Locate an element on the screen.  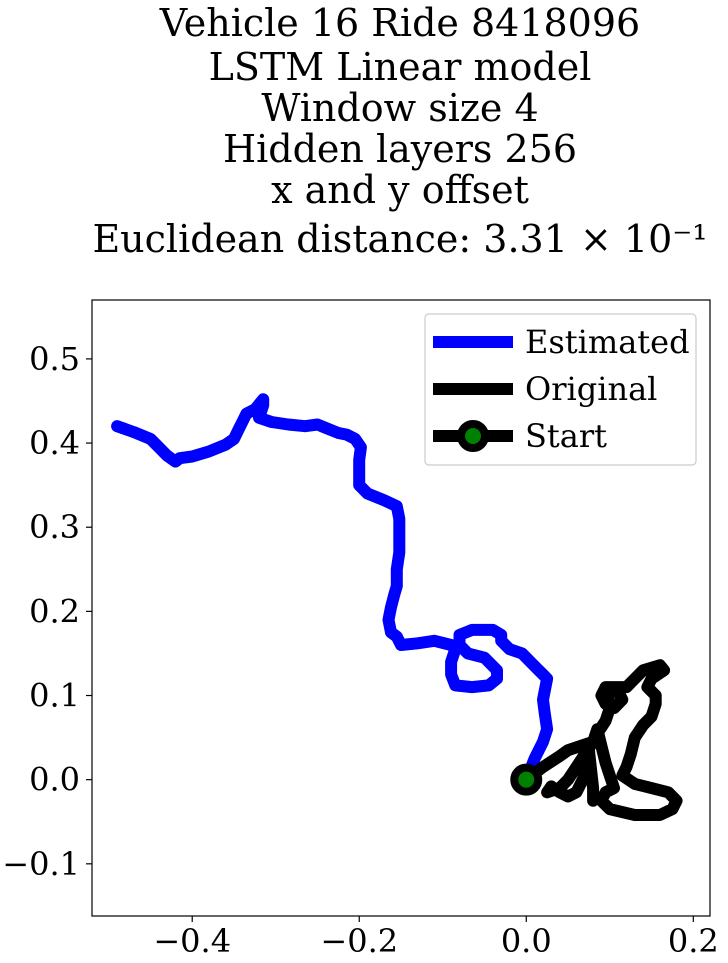
x-axis: −0.4 −0.2 0.0 0.2 is located at coordinates (436, 938).